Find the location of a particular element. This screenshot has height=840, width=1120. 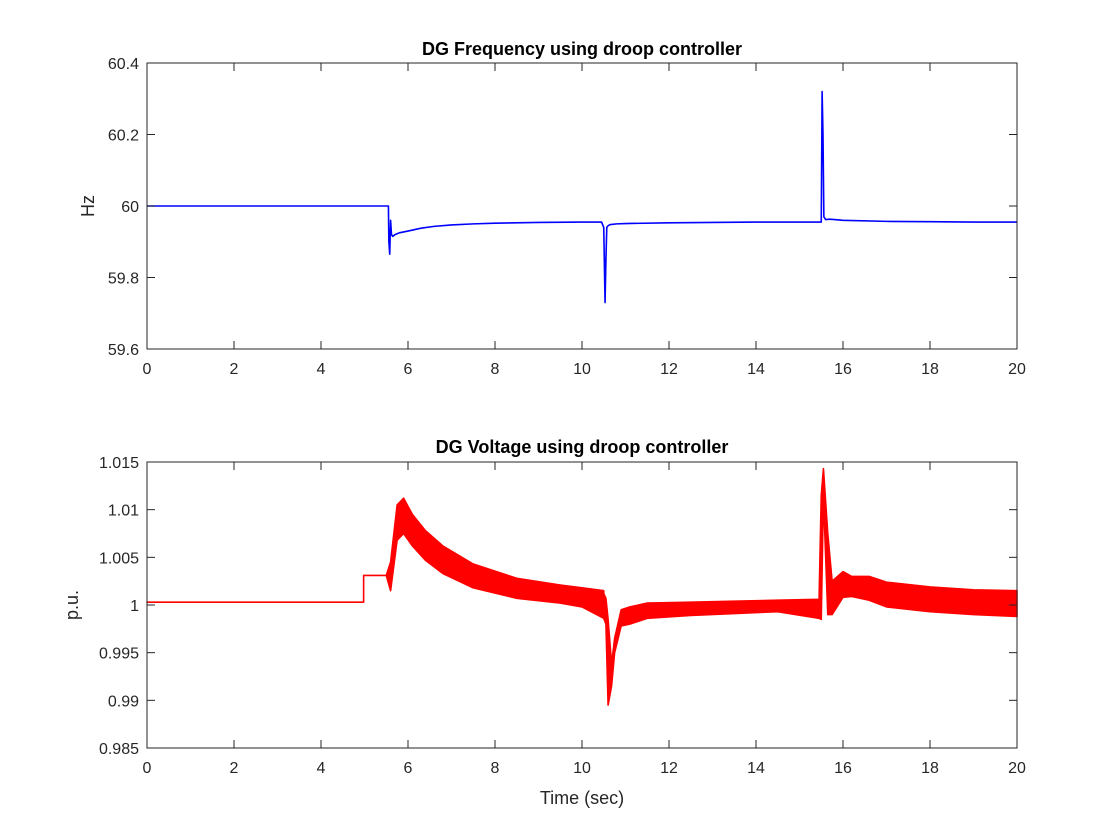

voltage-ytick-label: 1.01 is located at coordinates (123, 511).